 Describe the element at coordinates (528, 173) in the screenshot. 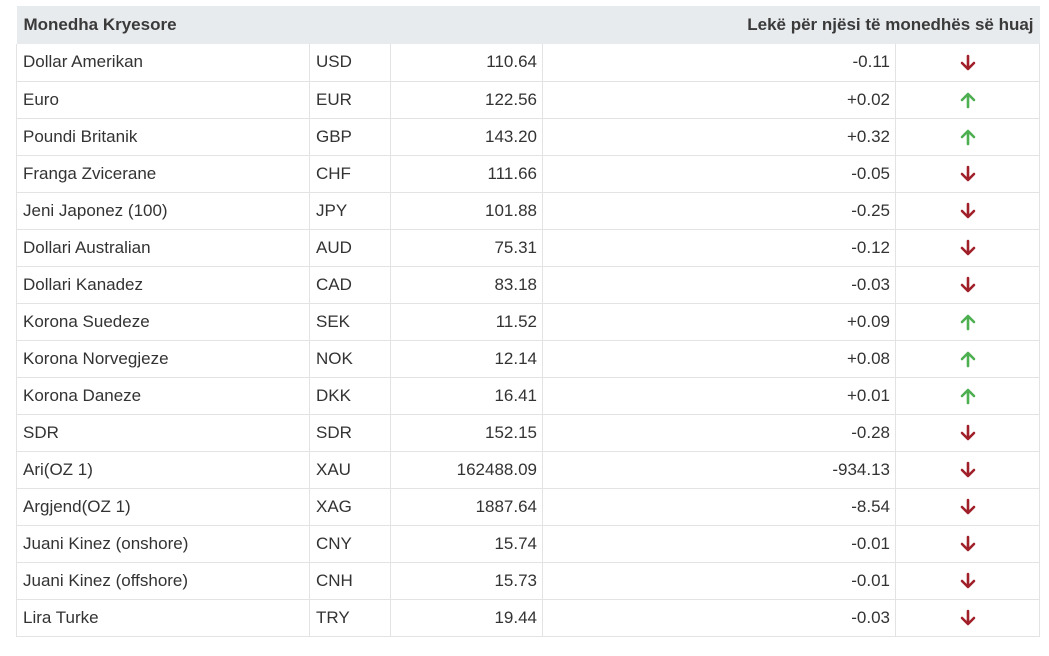

I see `table-row: Franga Zvicerane CHF 111.66 -0.05` at that location.